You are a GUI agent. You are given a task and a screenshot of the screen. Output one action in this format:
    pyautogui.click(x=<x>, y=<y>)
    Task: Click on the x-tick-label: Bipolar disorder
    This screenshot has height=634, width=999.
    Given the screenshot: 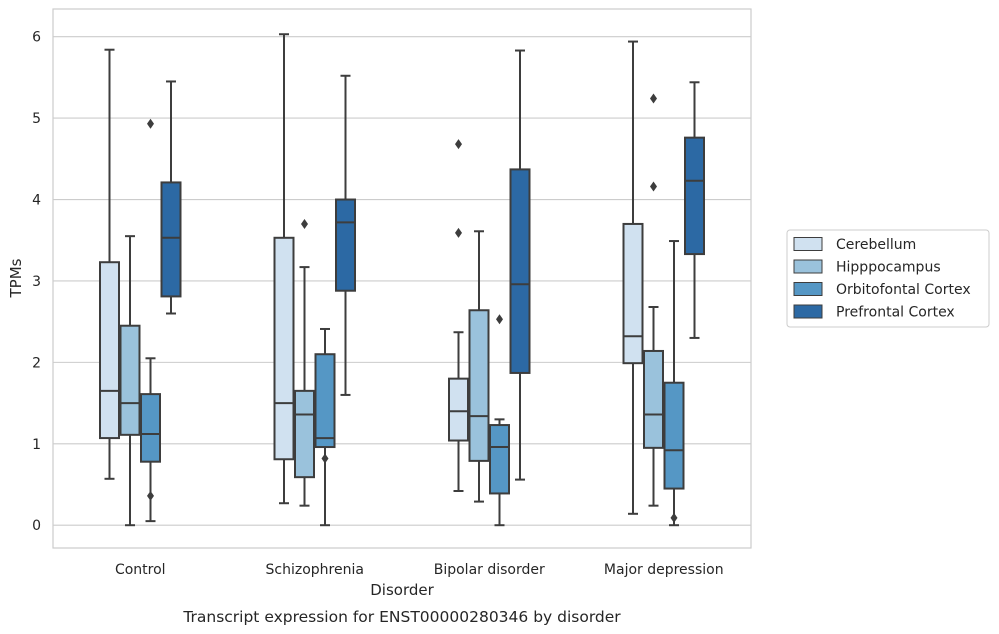 What is the action you would take?
    pyautogui.click(x=489, y=570)
    